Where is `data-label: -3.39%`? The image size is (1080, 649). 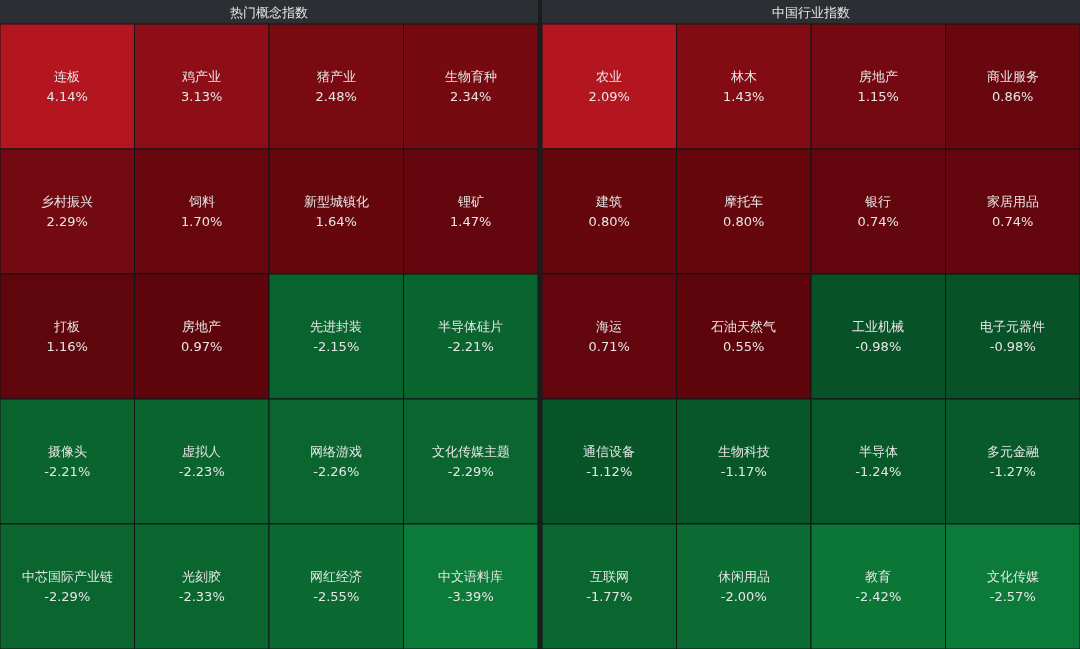
data-label: -3.39% is located at coordinates (470, 596).